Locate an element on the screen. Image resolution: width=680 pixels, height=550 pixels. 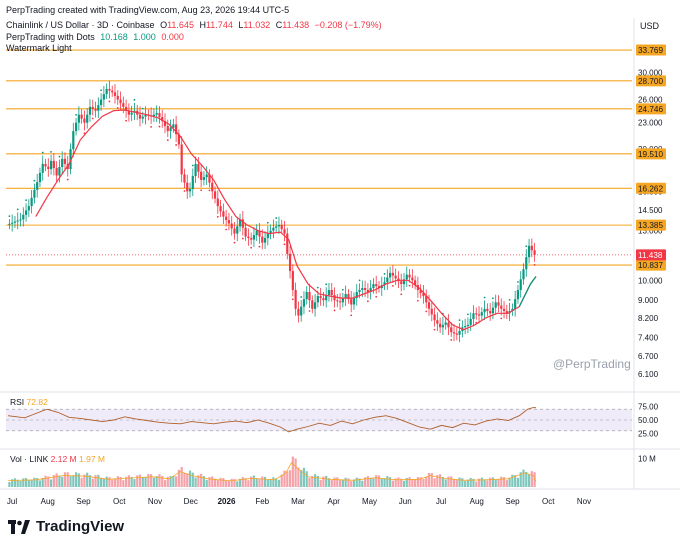
volume-value-1: 2.12 M is located at coordinates (63, 459).